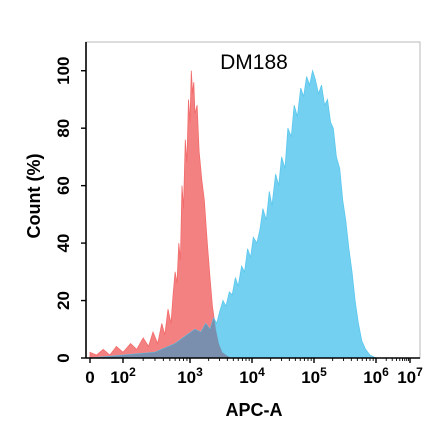  I want to click on y-tick-label: 40, so click(63, 243).